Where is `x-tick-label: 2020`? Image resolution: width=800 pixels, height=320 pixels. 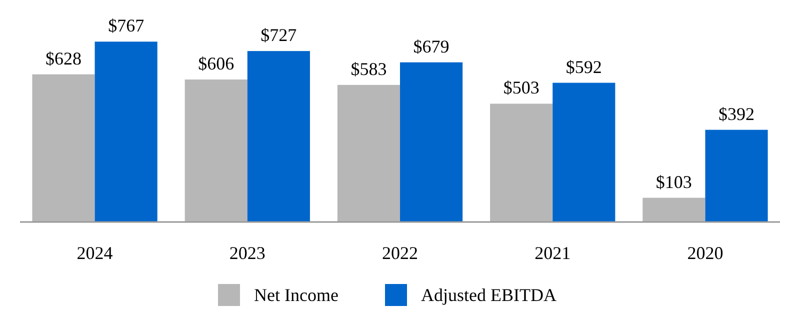 x-tick-label: 2020 is located at coordinates (705, 253).